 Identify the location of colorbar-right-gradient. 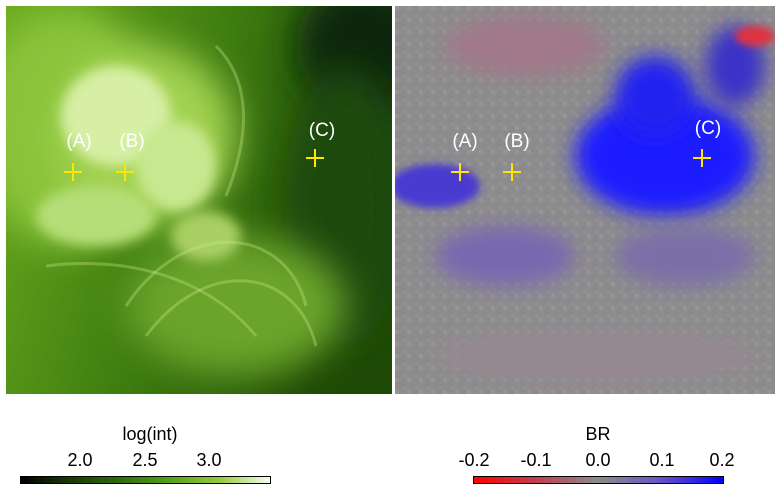
(598, 480).